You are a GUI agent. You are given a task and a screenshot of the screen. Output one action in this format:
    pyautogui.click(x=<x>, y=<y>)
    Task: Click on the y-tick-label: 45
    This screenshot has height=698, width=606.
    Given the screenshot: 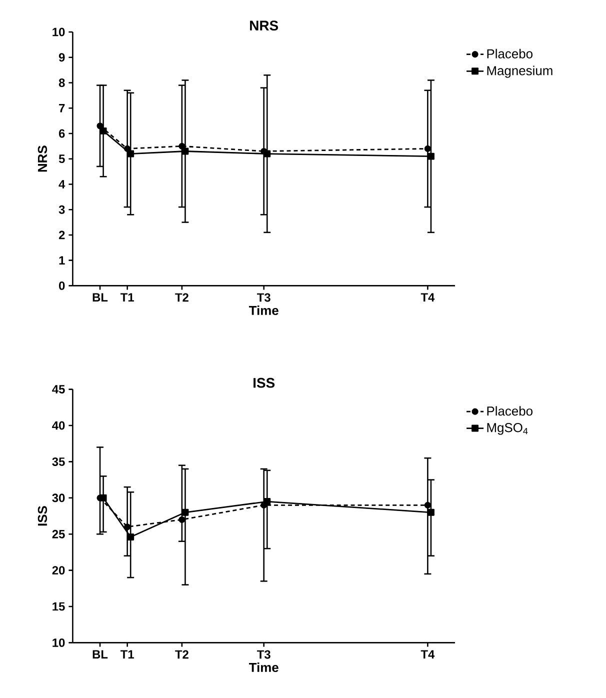 What is the action you would take?
    pyautogui.click(x=58, y=389)
    